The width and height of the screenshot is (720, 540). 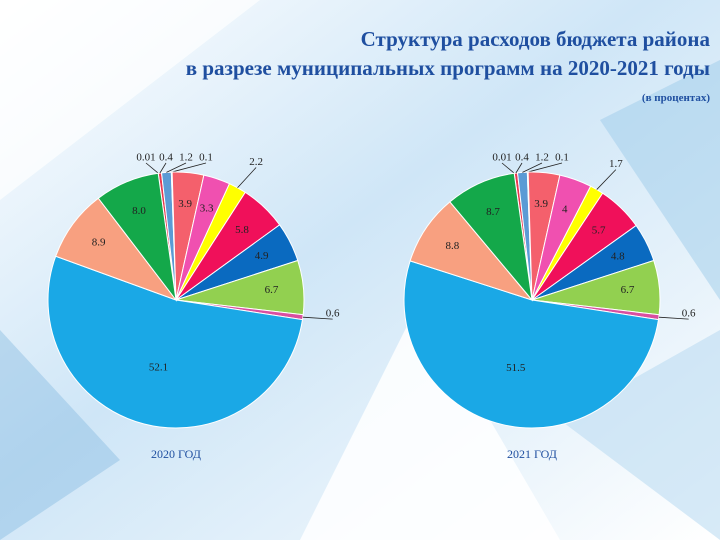 What do you see at coordinates (452, 246) in the screenshot?
I see `data-label: 8.8` at bounding box center [452, 246].